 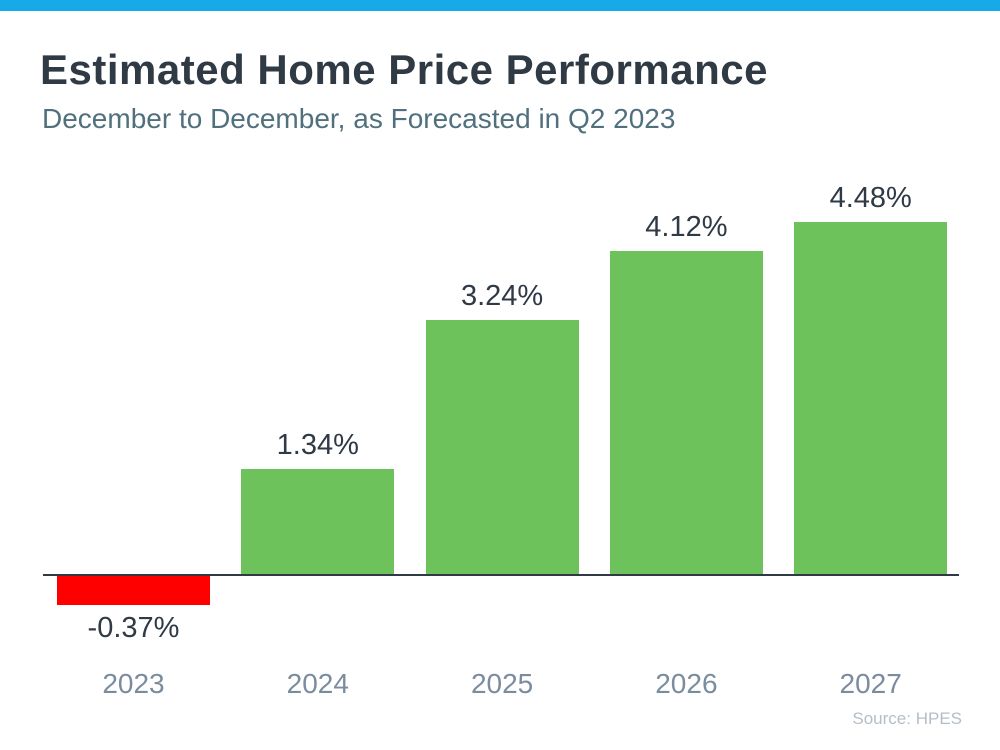 What do you see at coordinates (870, 683) in the screenshot?
I see `x-tick-label-2027: 2027` at bounding box center [870, 683].